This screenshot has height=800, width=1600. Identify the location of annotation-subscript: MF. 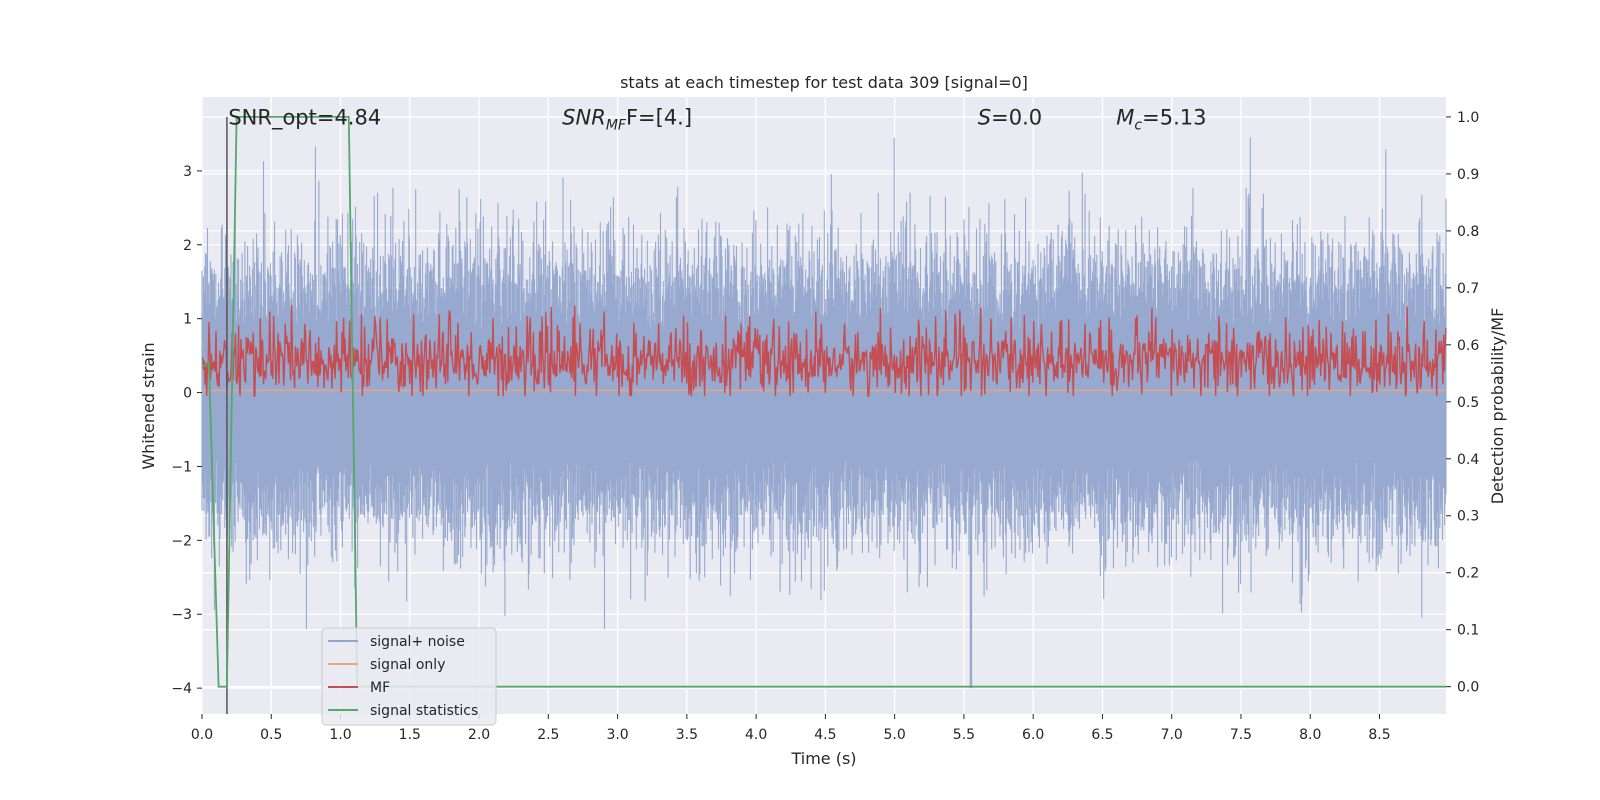
(616, 126).